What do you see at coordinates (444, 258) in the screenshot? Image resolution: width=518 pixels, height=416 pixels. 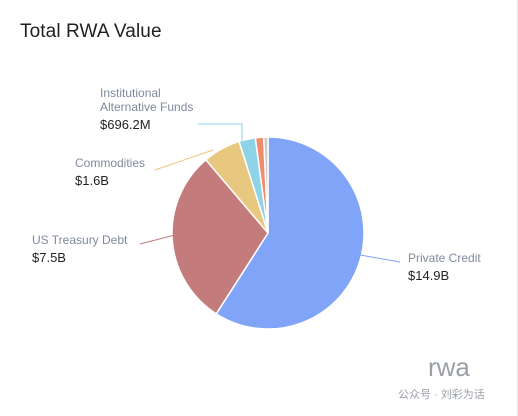 I see `slice-label-0: Private Credit` at bounding box center [444, 258].